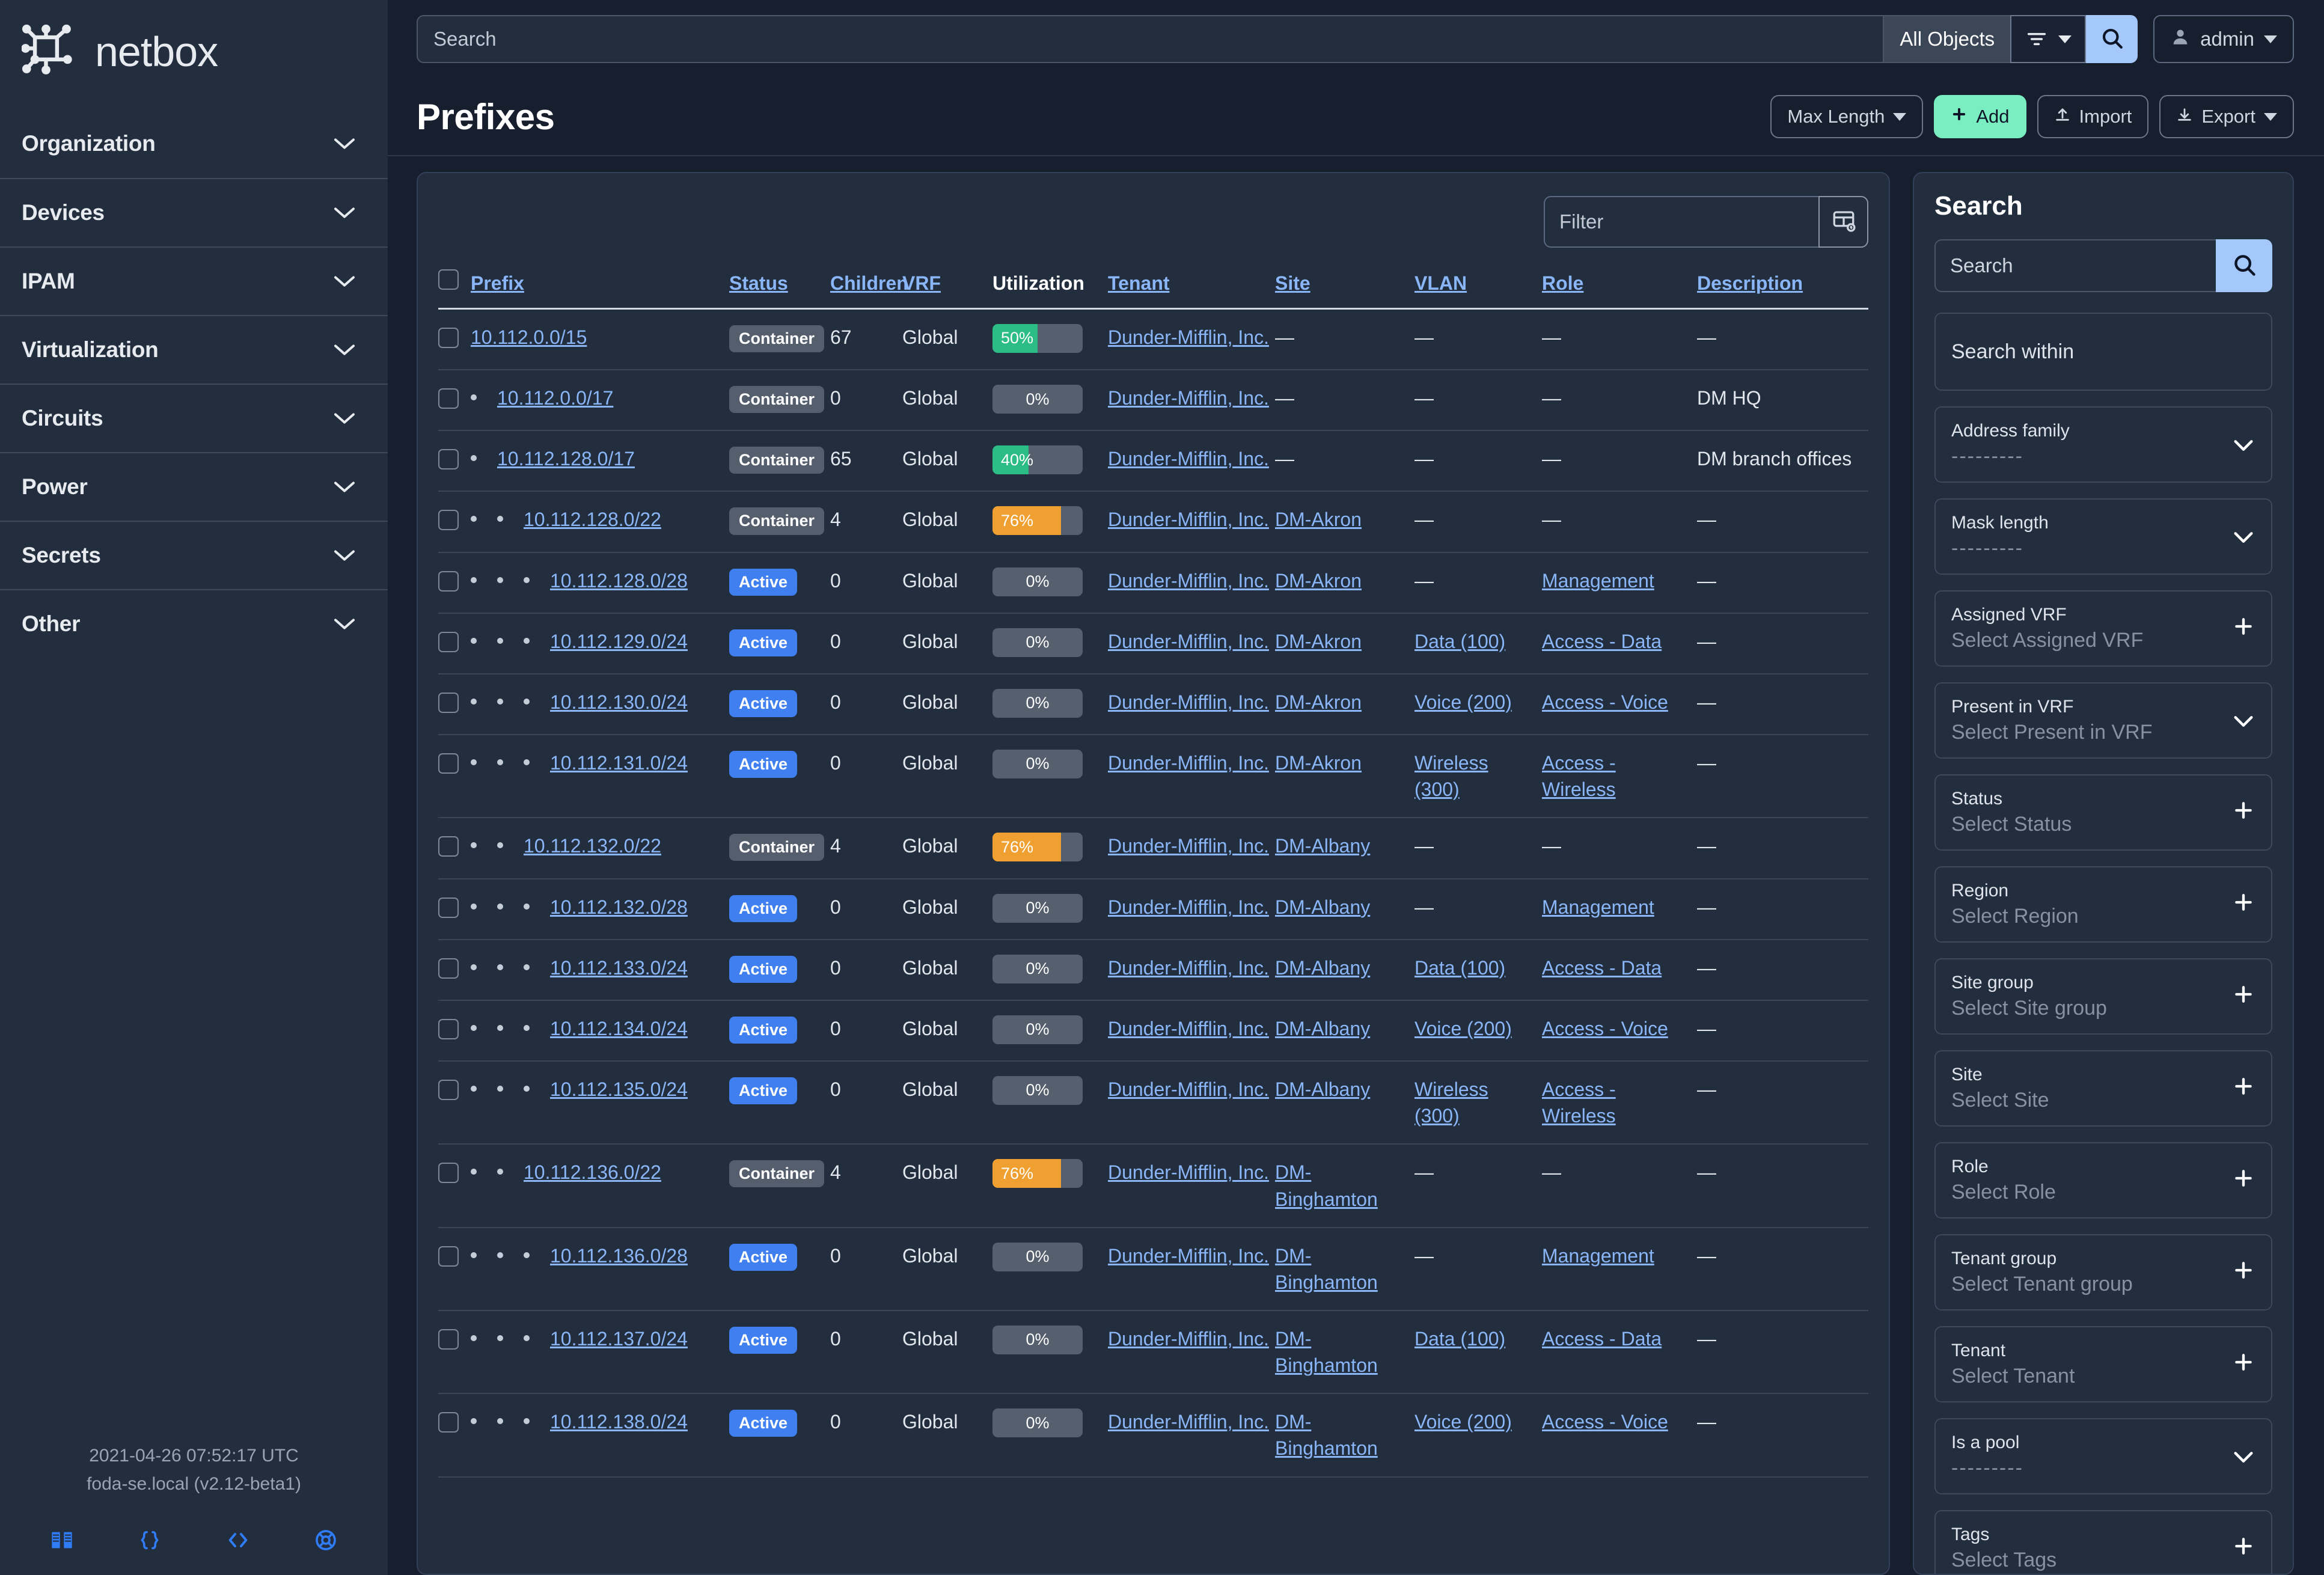 This screenshot has width=2324, height=1575. I want to click on prefix-link: 10.112.137.0/24, so click(619, 1339).